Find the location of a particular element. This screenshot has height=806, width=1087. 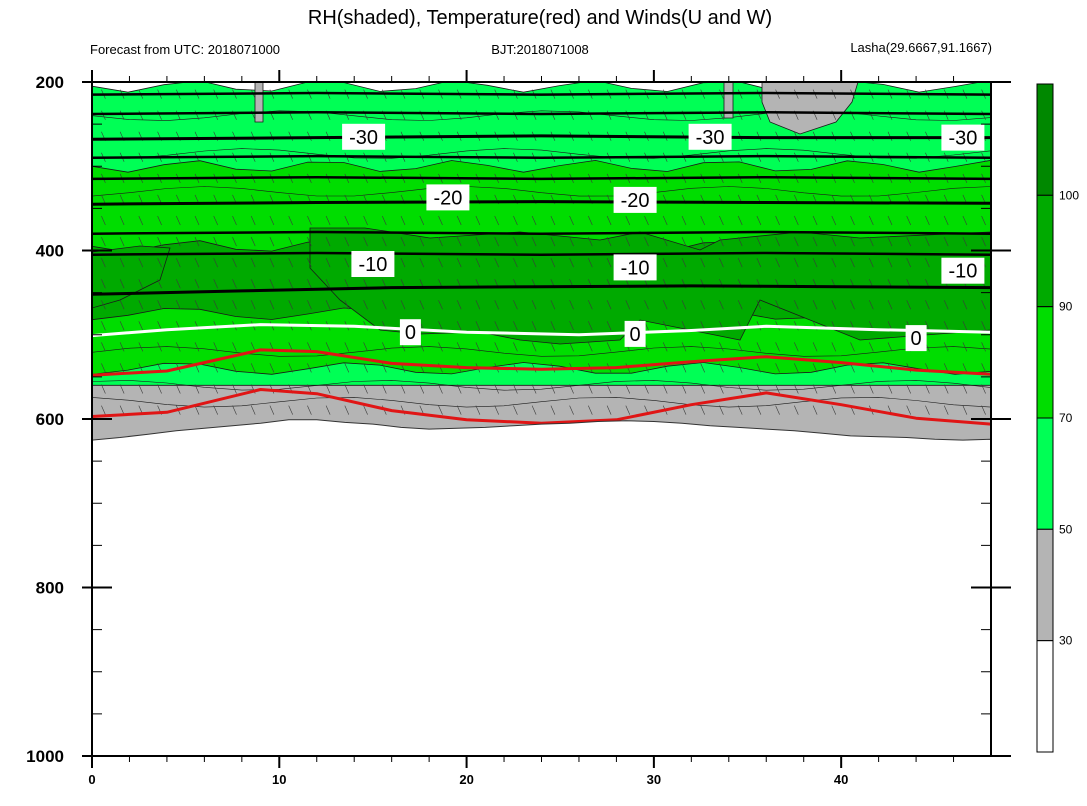

isotherm-neg20 is located at coordinates (541, 203).